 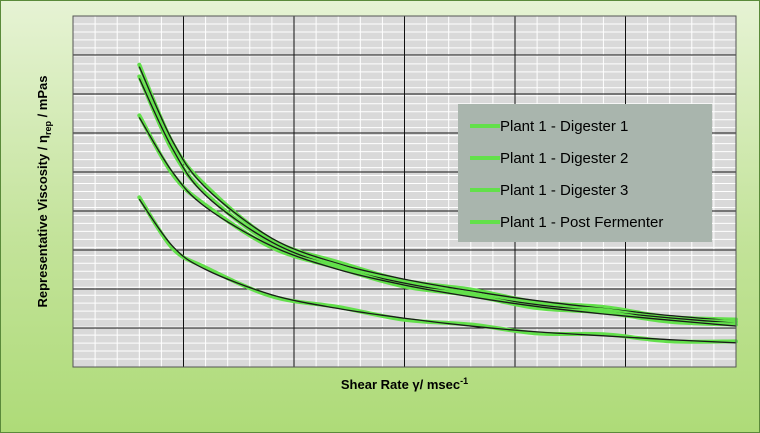 I want to click on y-axis-label: Representative Viscosity / ηrep / mPas, so click(x=44, y=192).